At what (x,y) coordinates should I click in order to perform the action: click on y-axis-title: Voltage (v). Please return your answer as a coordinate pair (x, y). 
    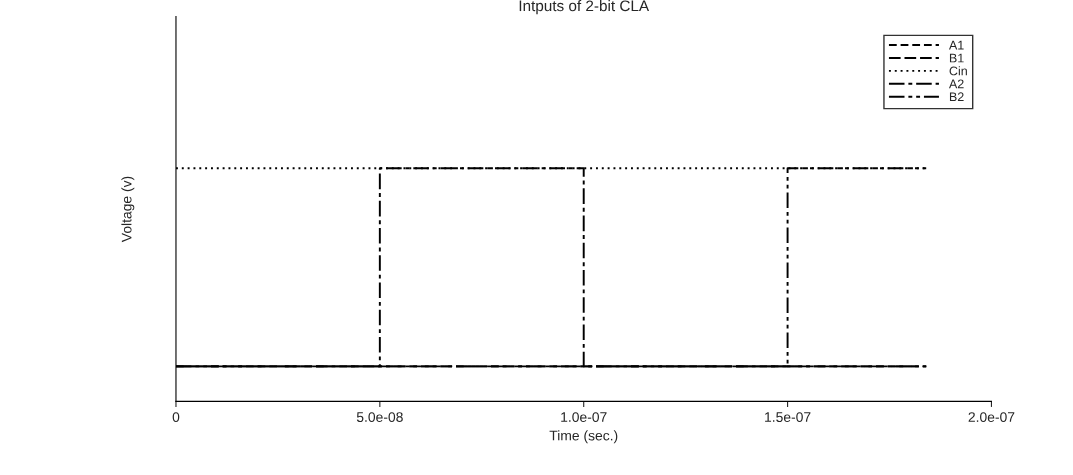
    Looking at the image, I should click on (128, 209).